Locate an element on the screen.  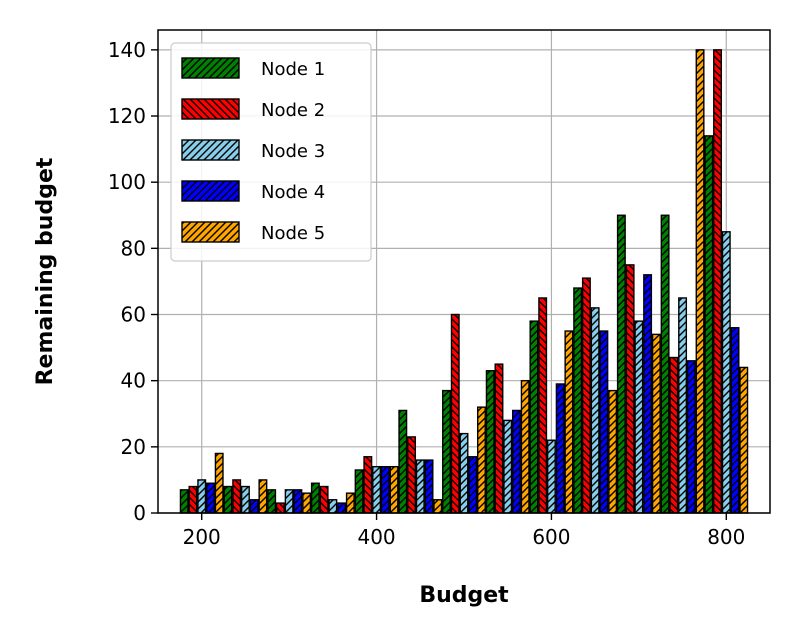
legend-label: Node 4 is located at coordinates (293, 192).